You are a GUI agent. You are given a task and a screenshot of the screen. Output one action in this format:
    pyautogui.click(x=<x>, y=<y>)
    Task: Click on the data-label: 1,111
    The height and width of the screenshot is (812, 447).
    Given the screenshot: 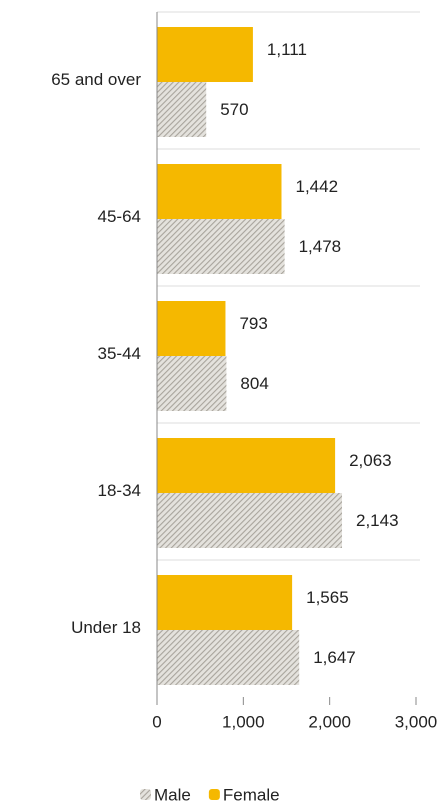 What is the action you would take?
    pyautogui.click(x=287, y=49)
    